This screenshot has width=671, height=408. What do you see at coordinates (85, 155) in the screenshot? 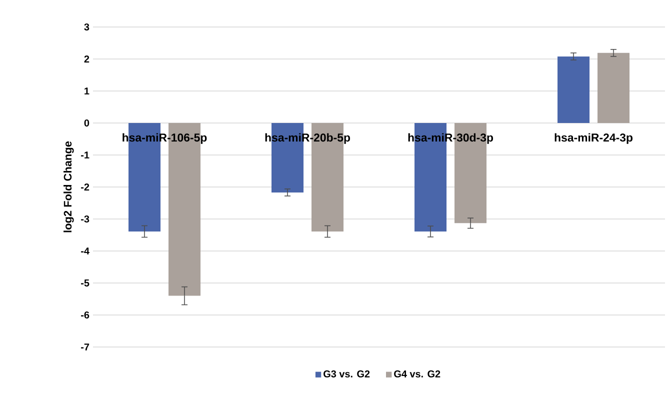
I see `y-tick-label: -1` at bounding box center [85, 155].